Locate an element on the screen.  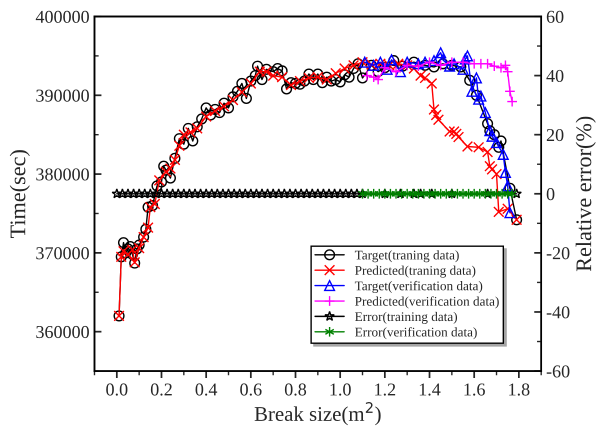
x-tick-label: 0.8 is located at coordinates (295, 389).